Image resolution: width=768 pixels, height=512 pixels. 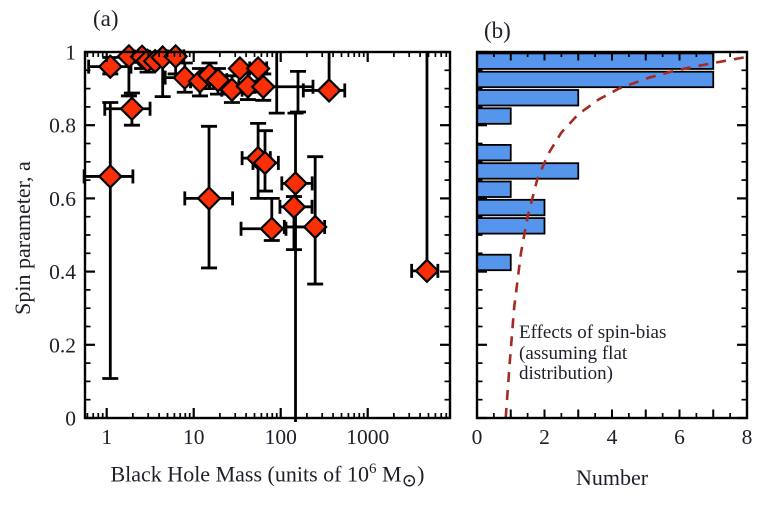 What do you see at coordinates (62, 345) in the screenshot?
I see `y-tick-label: 0.2` at bounding box center [62, 345].